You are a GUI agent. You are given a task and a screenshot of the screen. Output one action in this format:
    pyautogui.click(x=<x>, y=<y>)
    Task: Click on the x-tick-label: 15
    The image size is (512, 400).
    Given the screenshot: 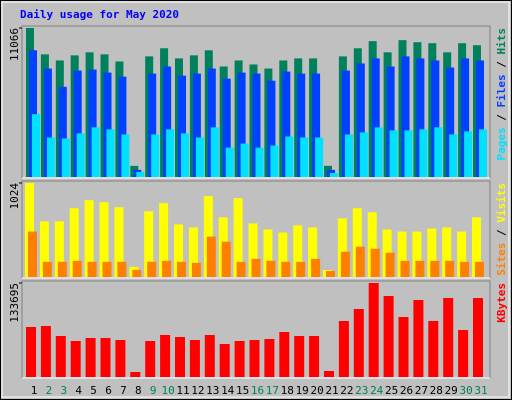 What is the action you would take?
    pyautogui.click(x=242, y=390)
    